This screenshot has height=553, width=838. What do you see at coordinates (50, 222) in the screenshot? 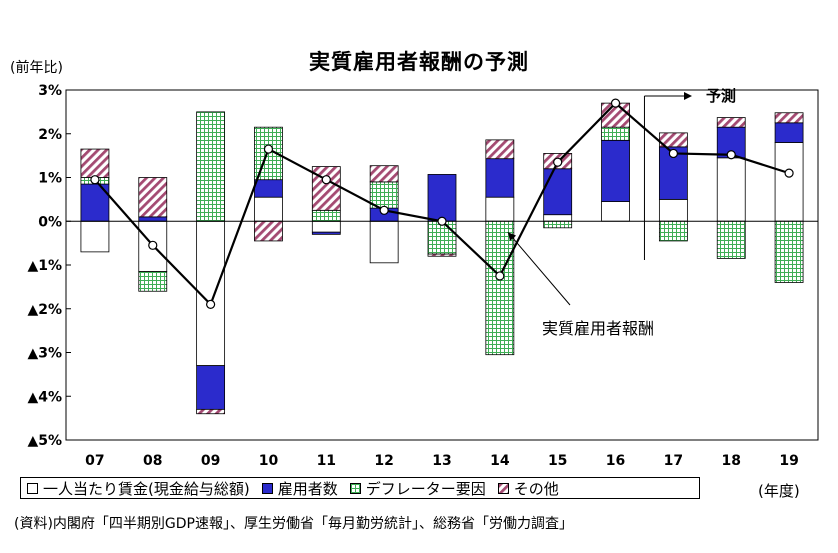
I see `y-tick-label: 0%` at bounding box center [50, 222].